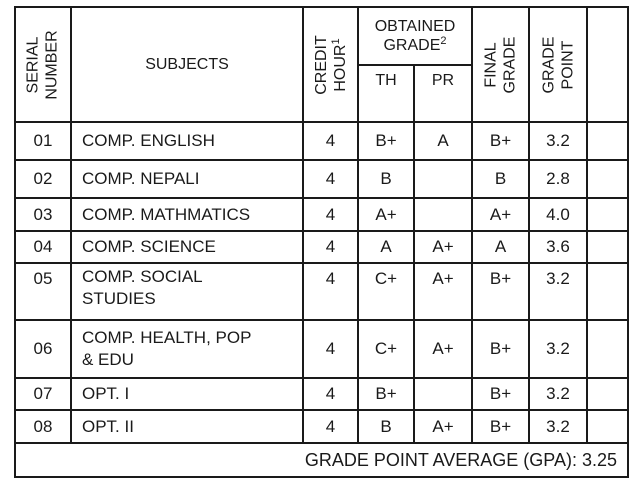 The image size is (640, 480). What do you see at coordinates (148, 140) in the screenshot?
I see `row-subject: COMP. ENGLISH` at bounding box center [148, 140].